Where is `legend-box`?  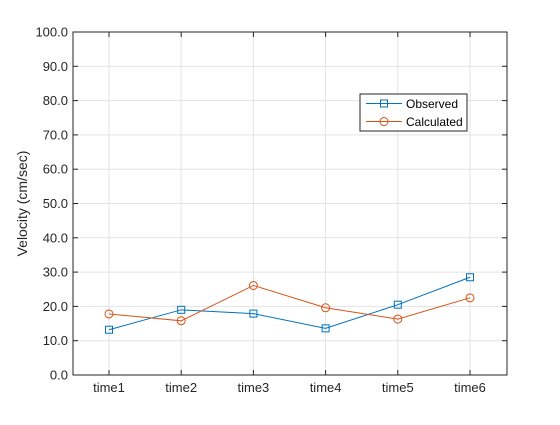 legend-box is located at coordinates (413, 112).